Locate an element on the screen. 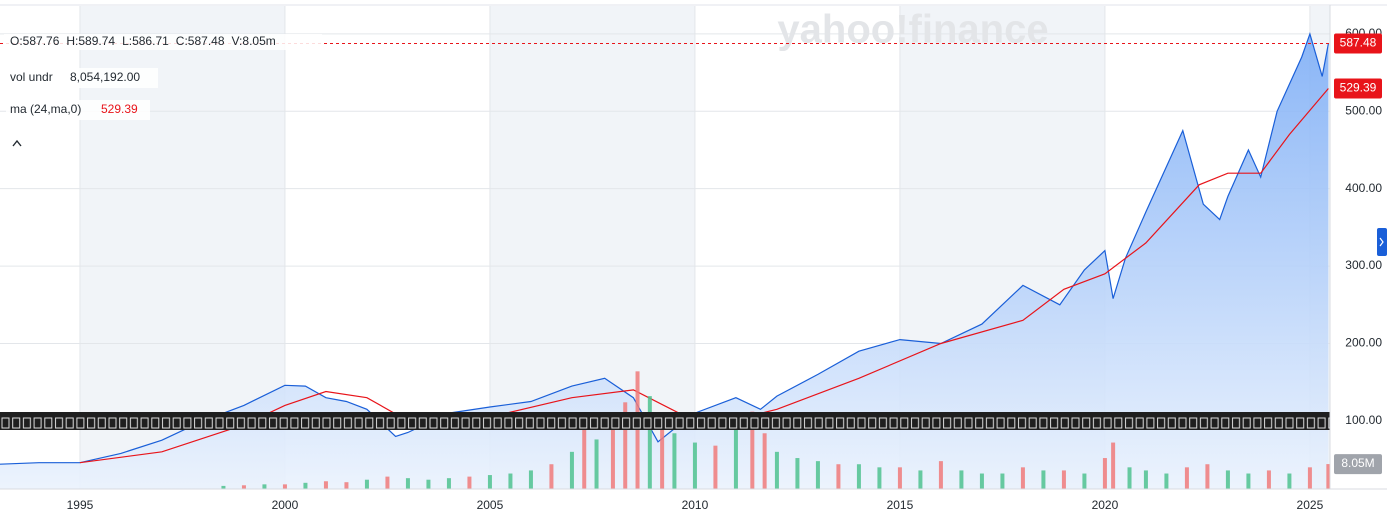 The image size is (1387, 530). x-tick-label: 2005 is located at coordinates (490, 505).